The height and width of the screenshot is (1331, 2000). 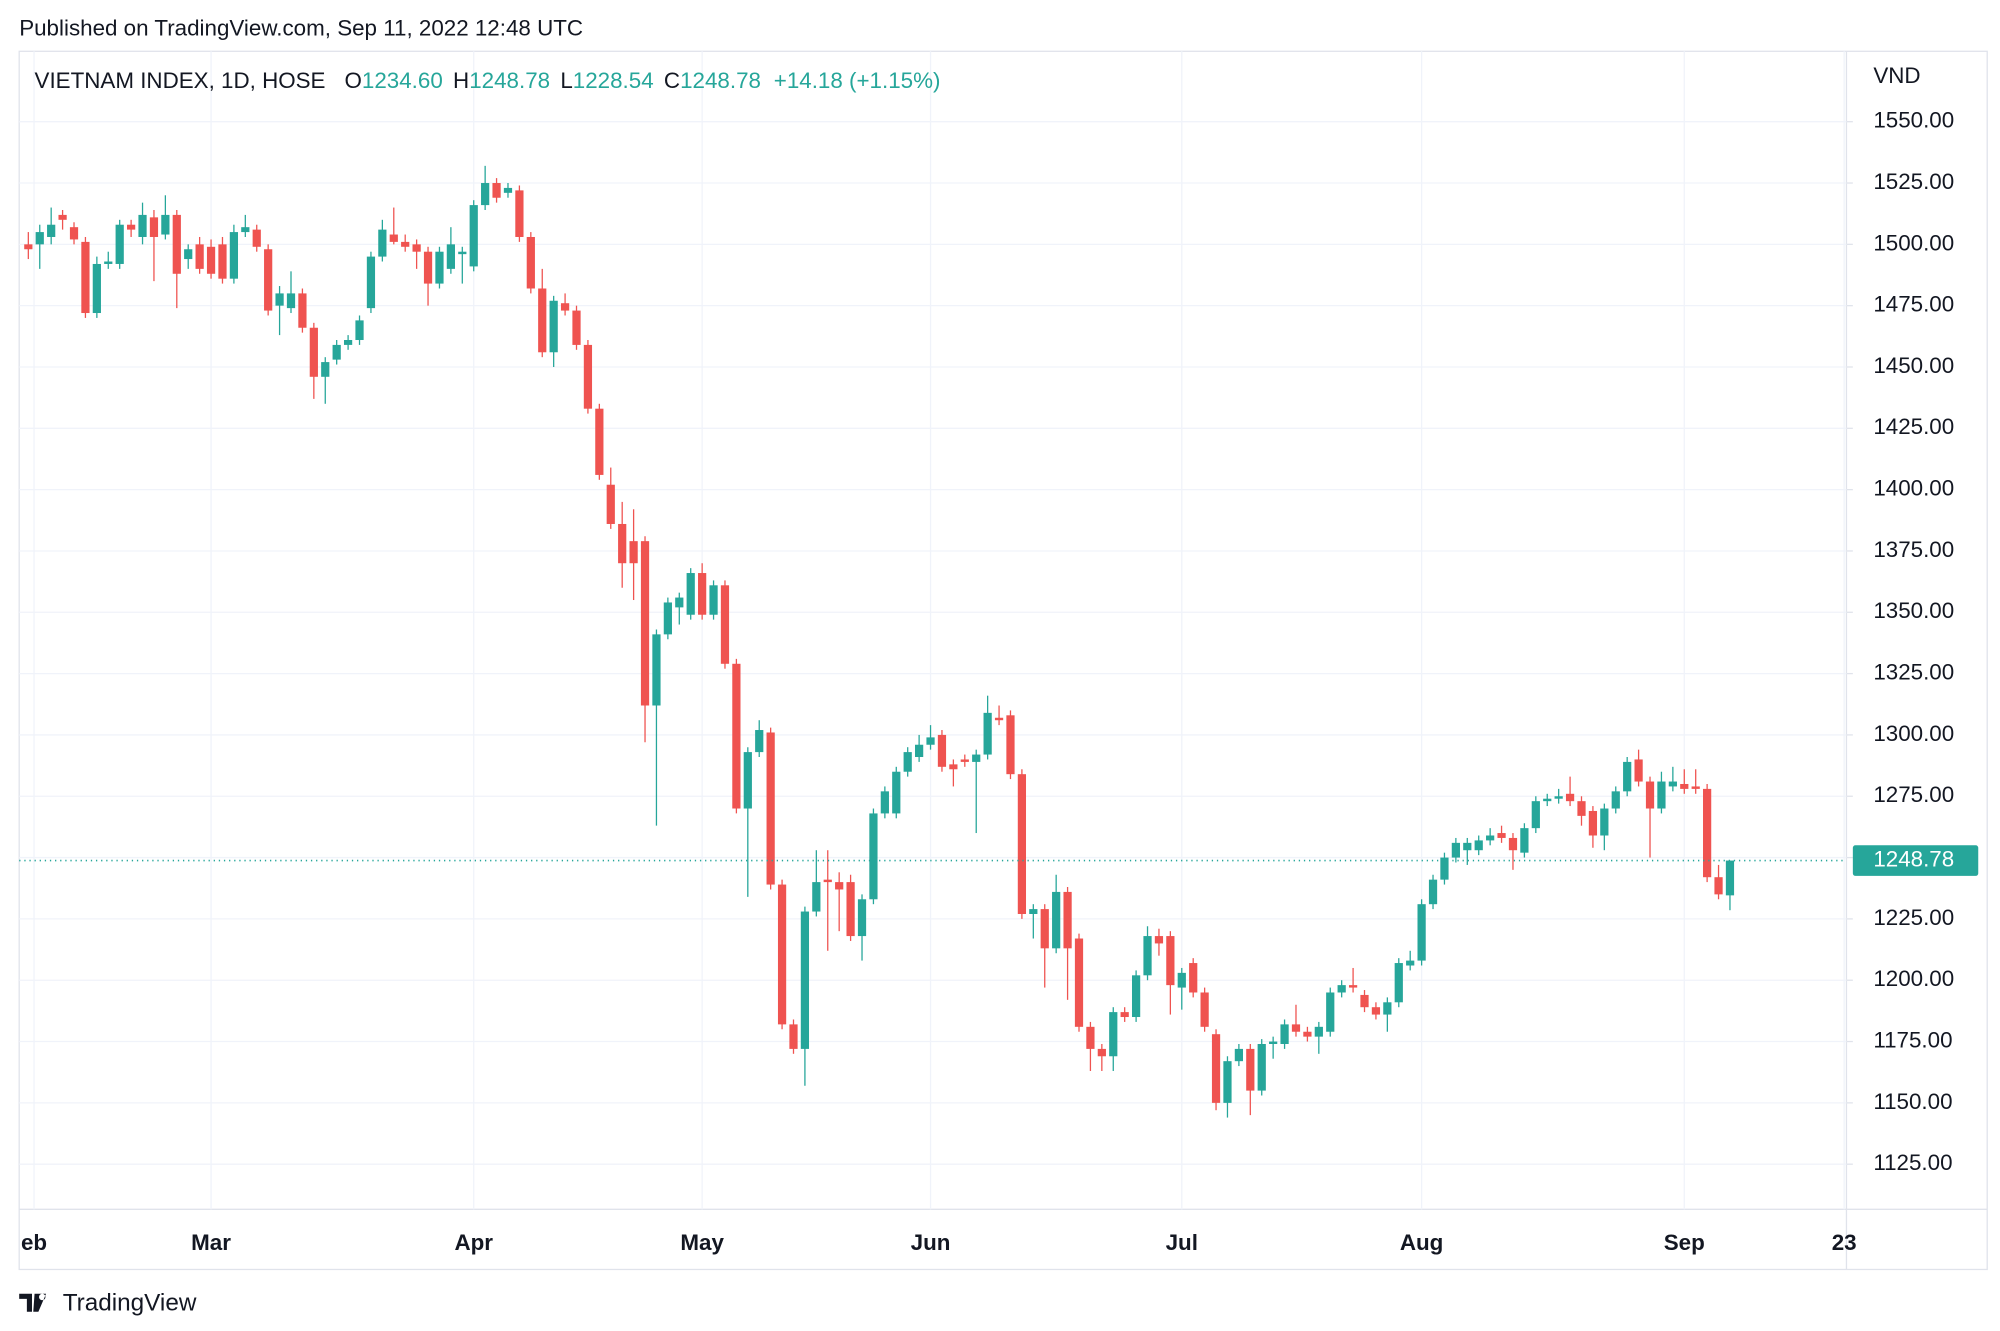 I want to click on x-tick-label: eb, so click(x=34, y=1242).